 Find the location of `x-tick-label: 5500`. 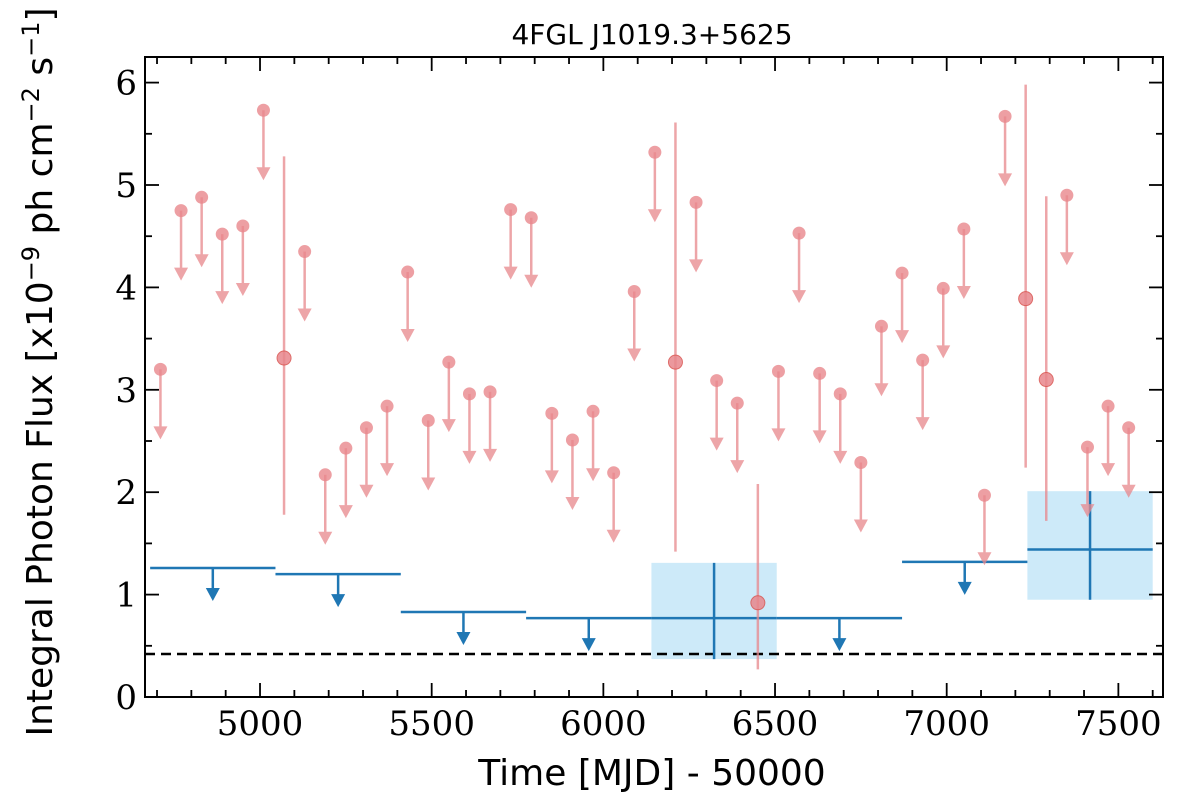

x-tick-label: 5500 is located at coordinates (431, 724).